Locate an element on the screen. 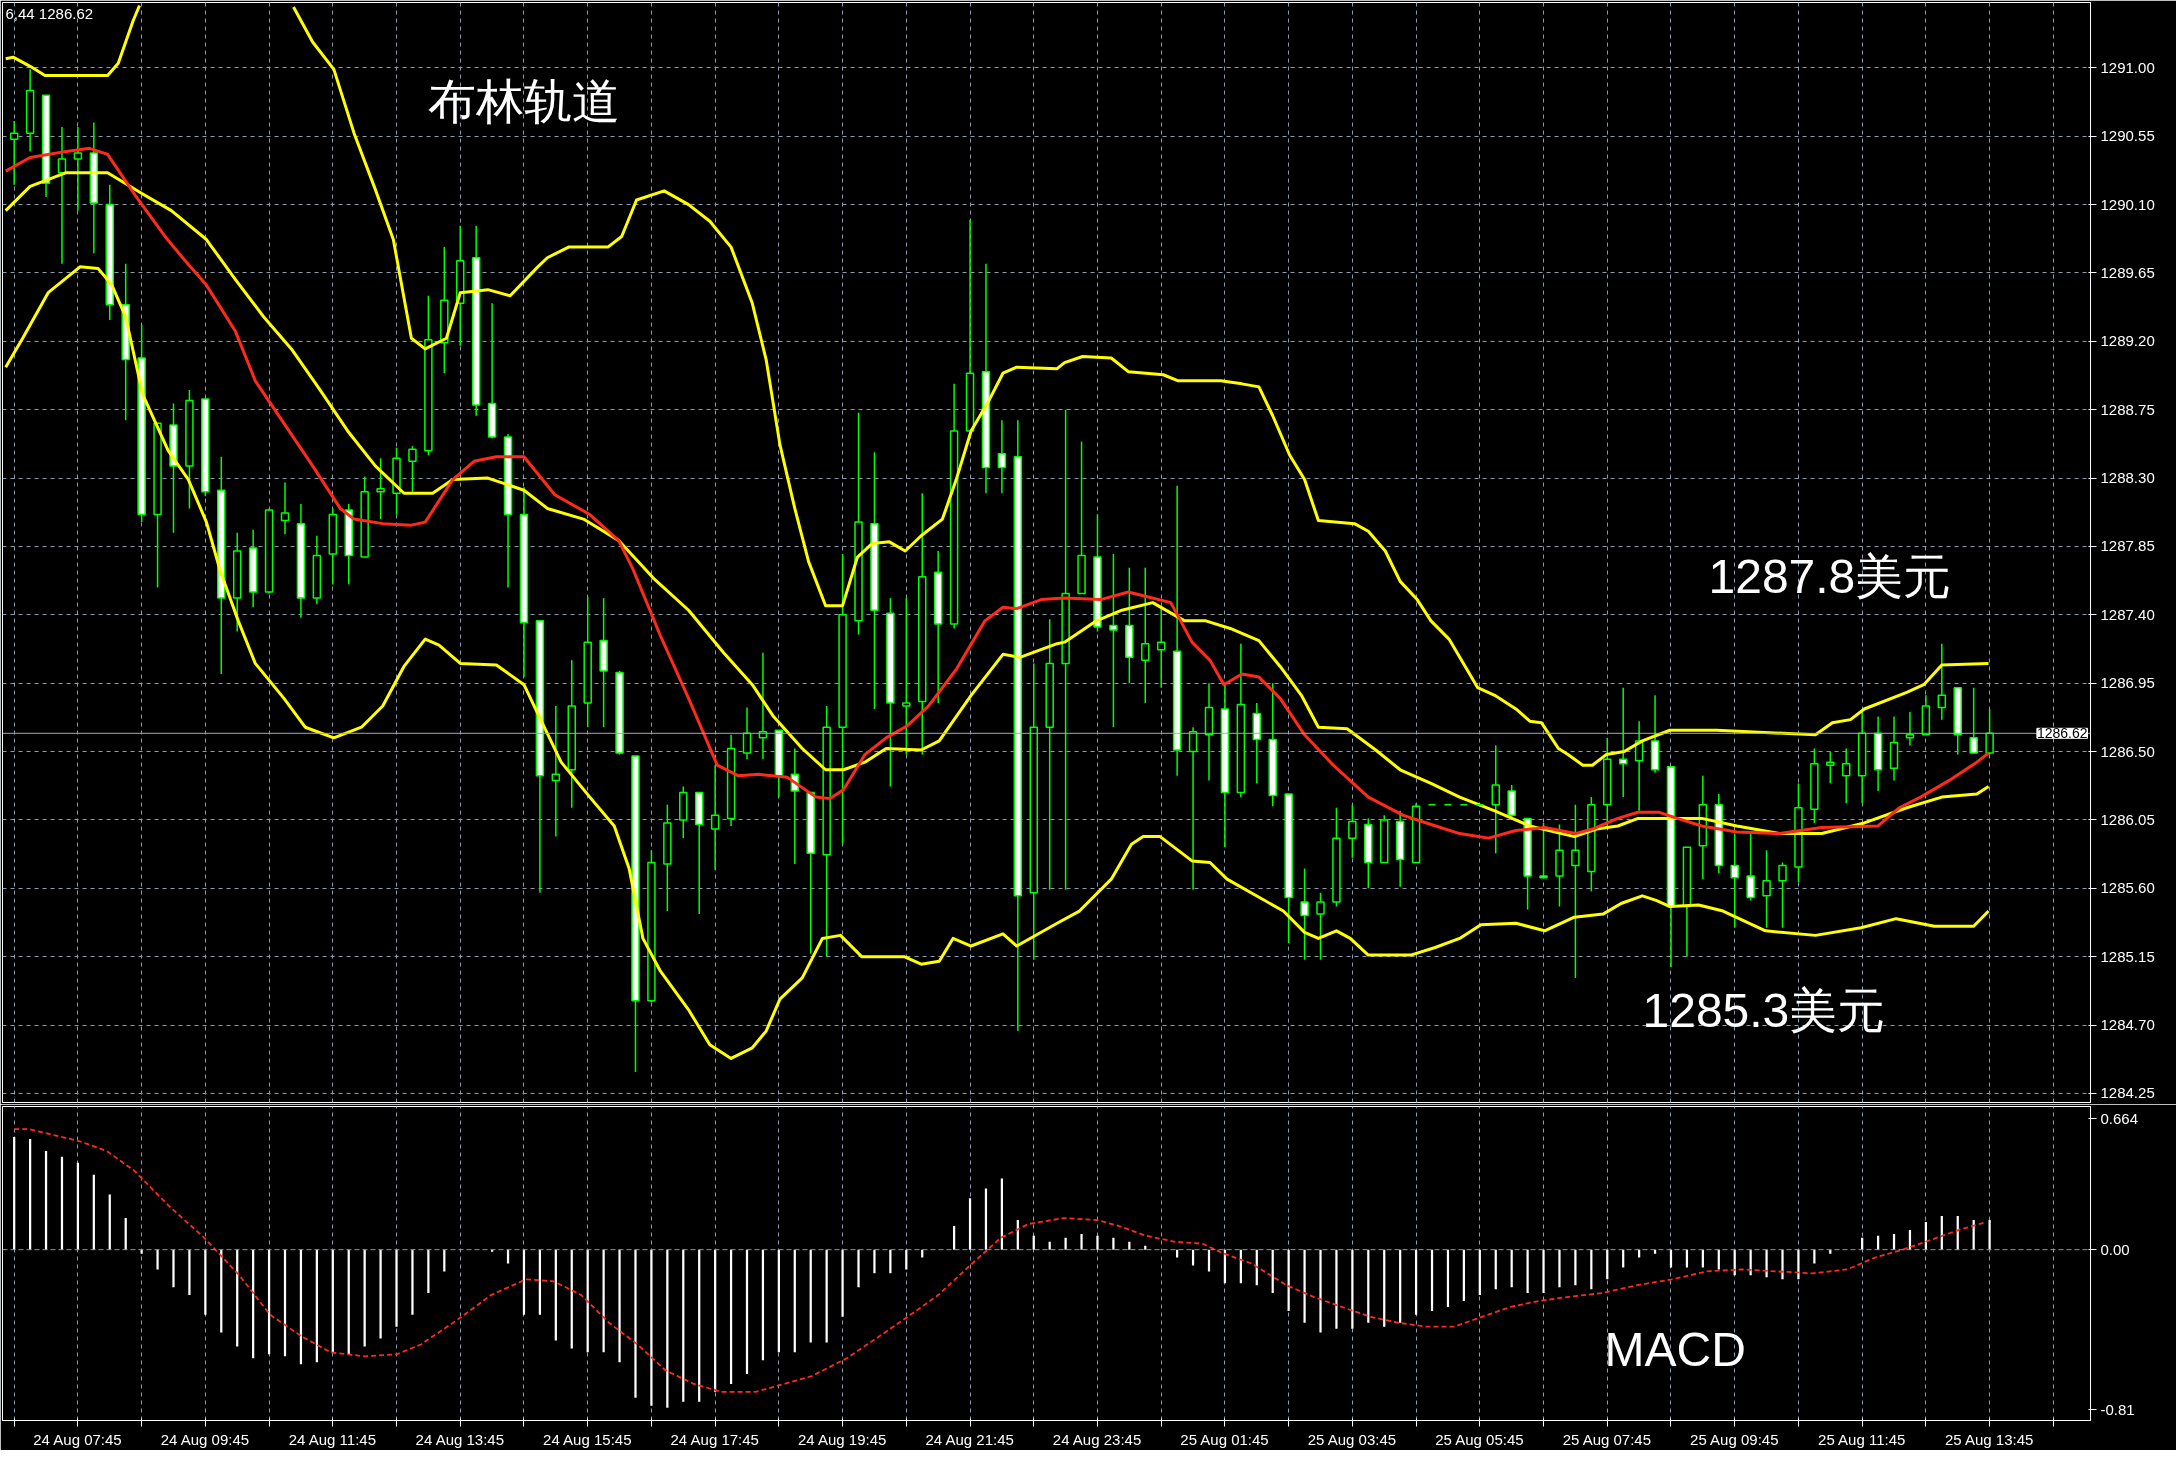  y-tick-label: 1286.50 is located at coordinates (2127, 751).